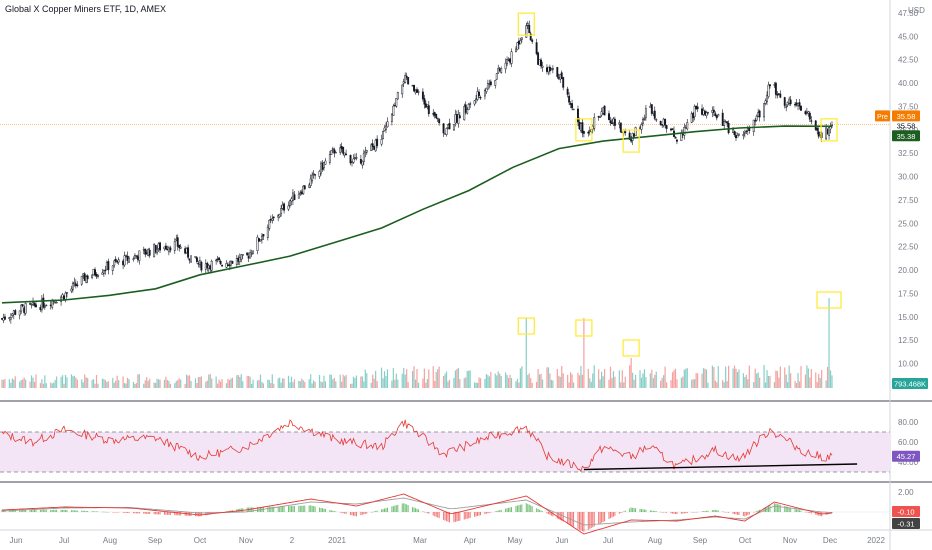  What do you see at coordinates (584, 130) in the screenshot?
I see `highlight-box` at bounding box center [584, 130].